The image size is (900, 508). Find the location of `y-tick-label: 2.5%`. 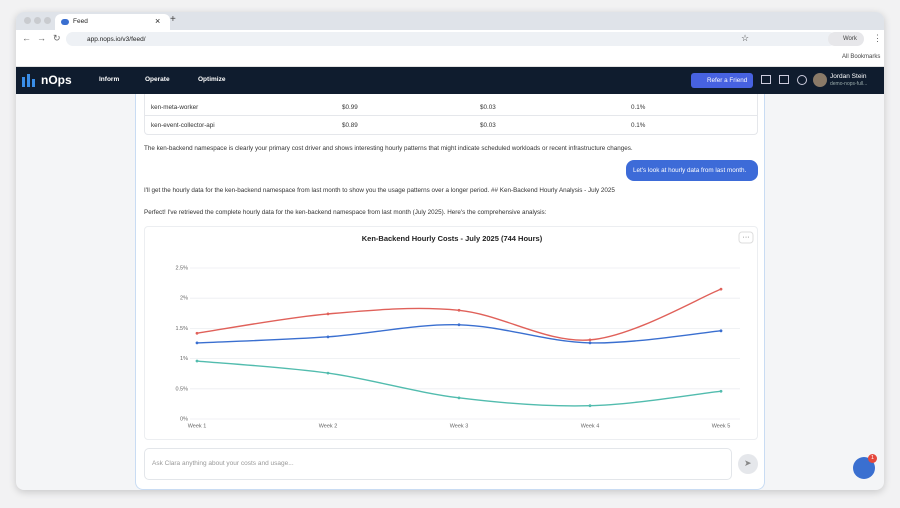

y-tick-label: 2.5% is located at coordinates (181, 268).